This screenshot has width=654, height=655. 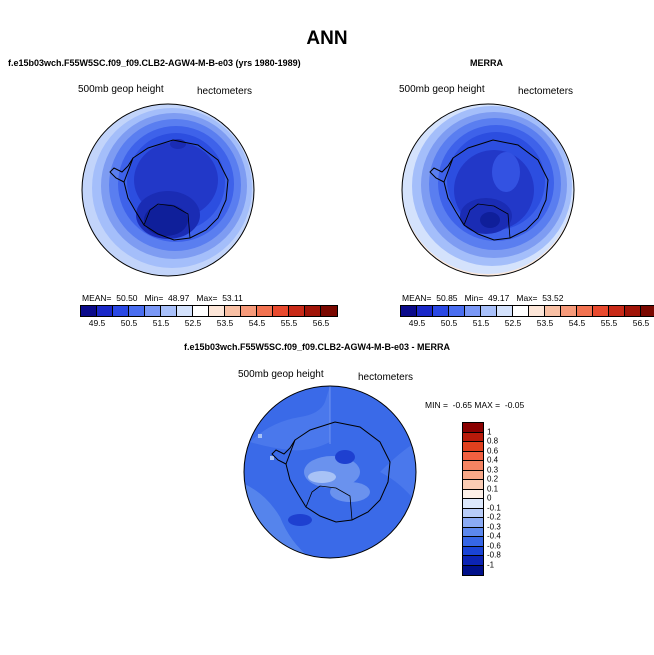 I want to click on units-label-model: hectometers, so click(x=225, y=91).